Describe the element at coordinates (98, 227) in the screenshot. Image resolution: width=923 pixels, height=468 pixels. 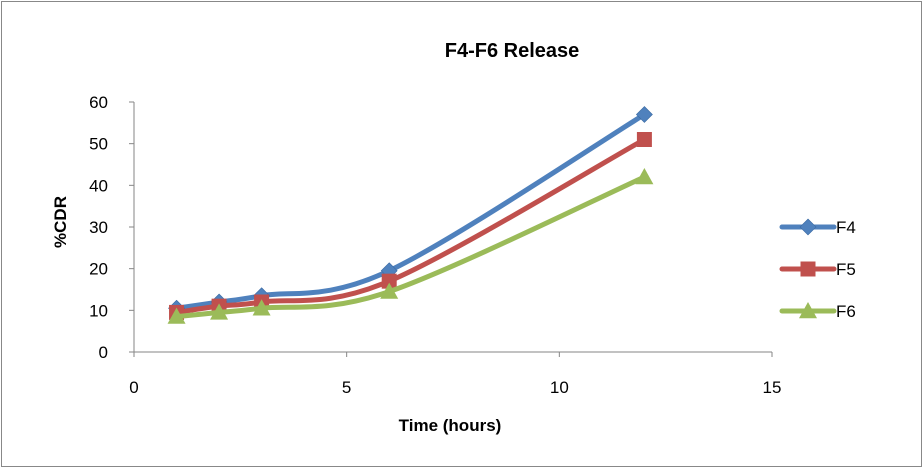
I see `y-tick-label: 30` at that location.